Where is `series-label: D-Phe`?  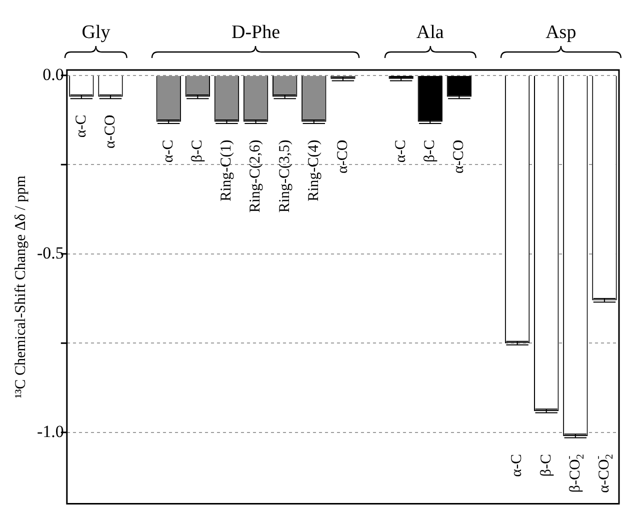 series-label: D-Phe is located at coordinates (256, 32).